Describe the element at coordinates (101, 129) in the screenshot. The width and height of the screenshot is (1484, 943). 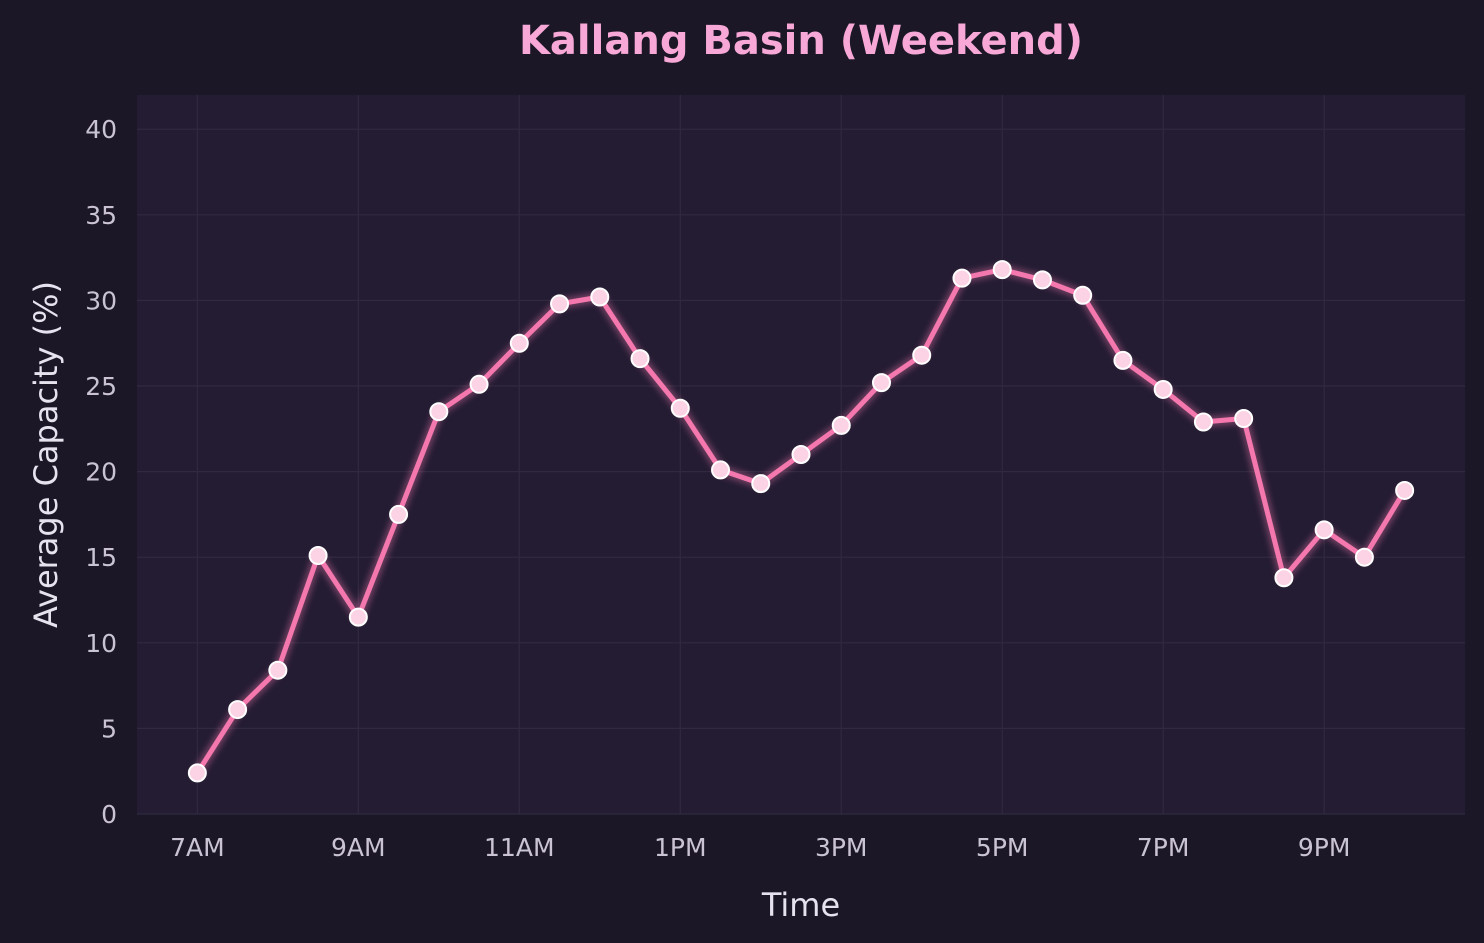
I see `y-tick-label: 40` at that location.